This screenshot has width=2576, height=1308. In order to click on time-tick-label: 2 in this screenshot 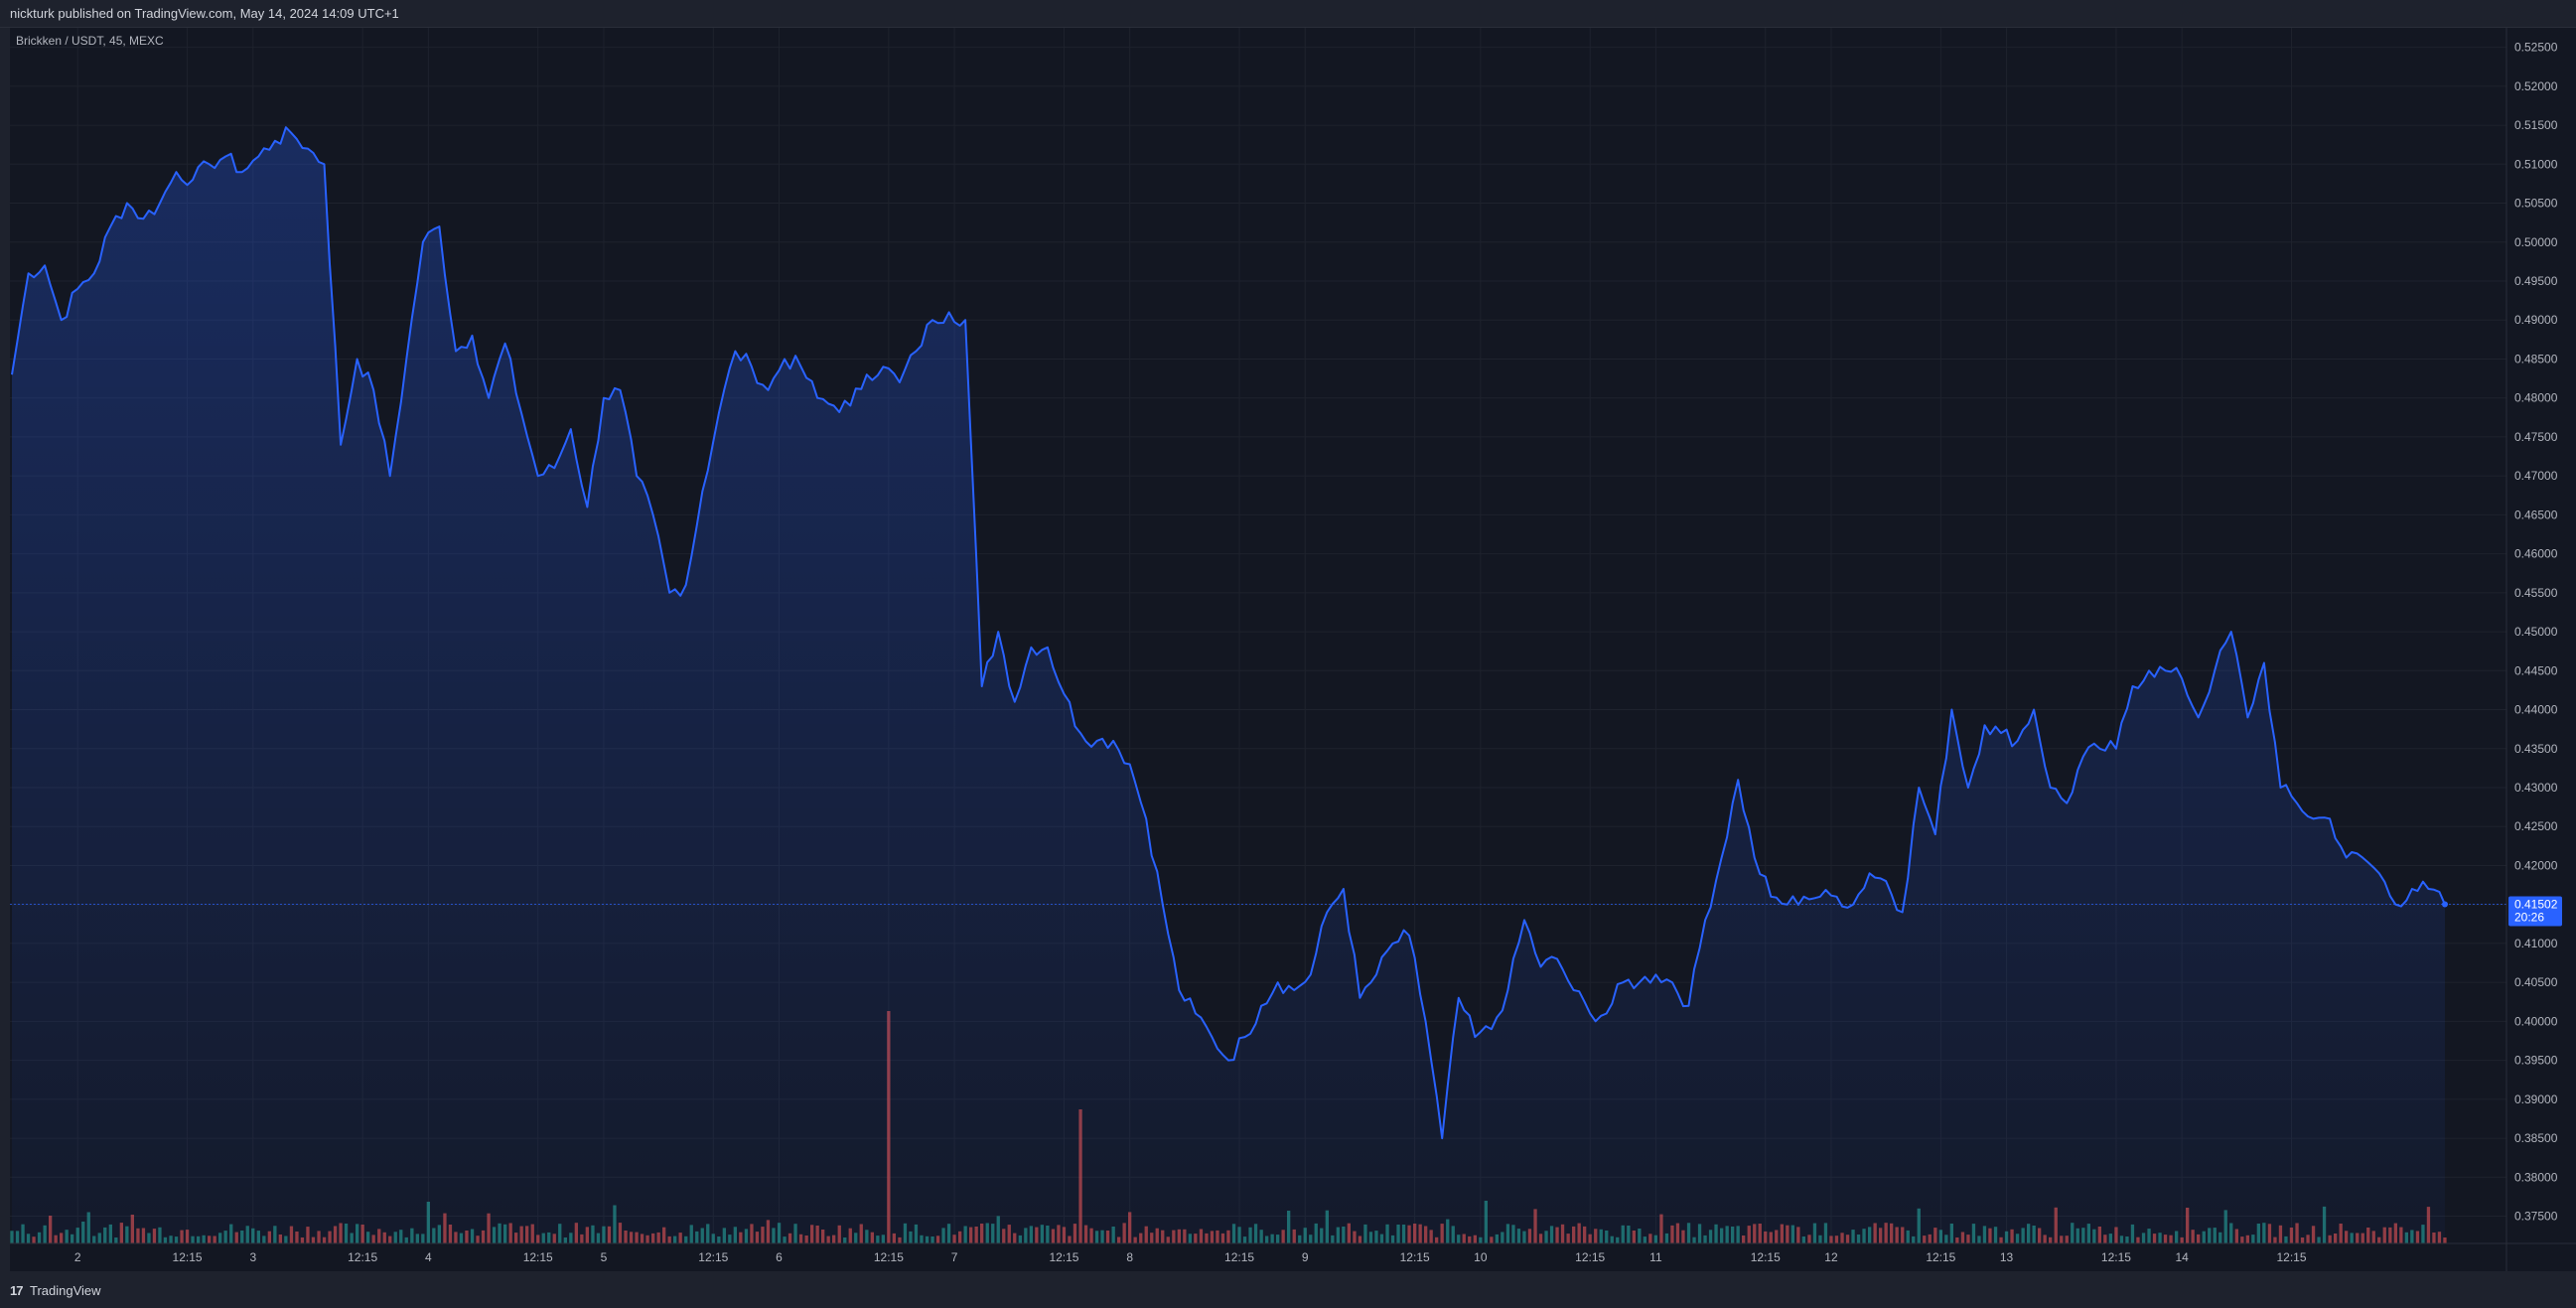, I will do `click(78, 1257)`.